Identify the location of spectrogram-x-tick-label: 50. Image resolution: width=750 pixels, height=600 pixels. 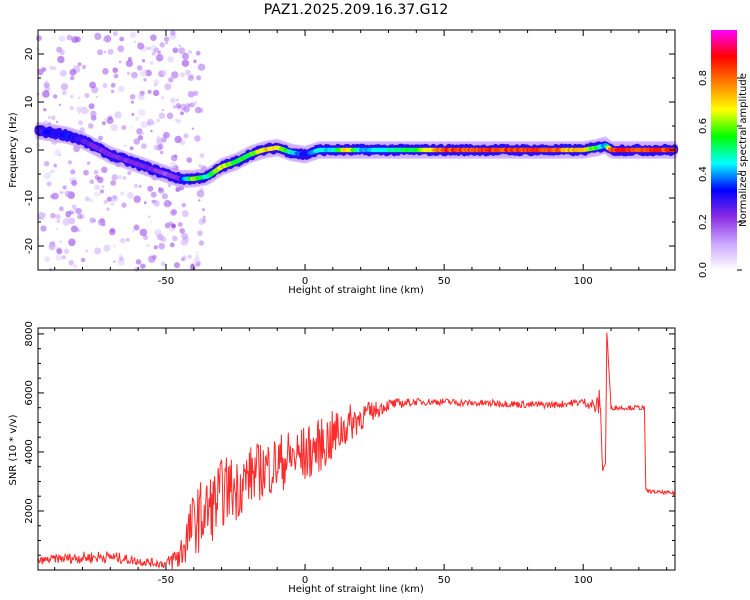
(444, 281).